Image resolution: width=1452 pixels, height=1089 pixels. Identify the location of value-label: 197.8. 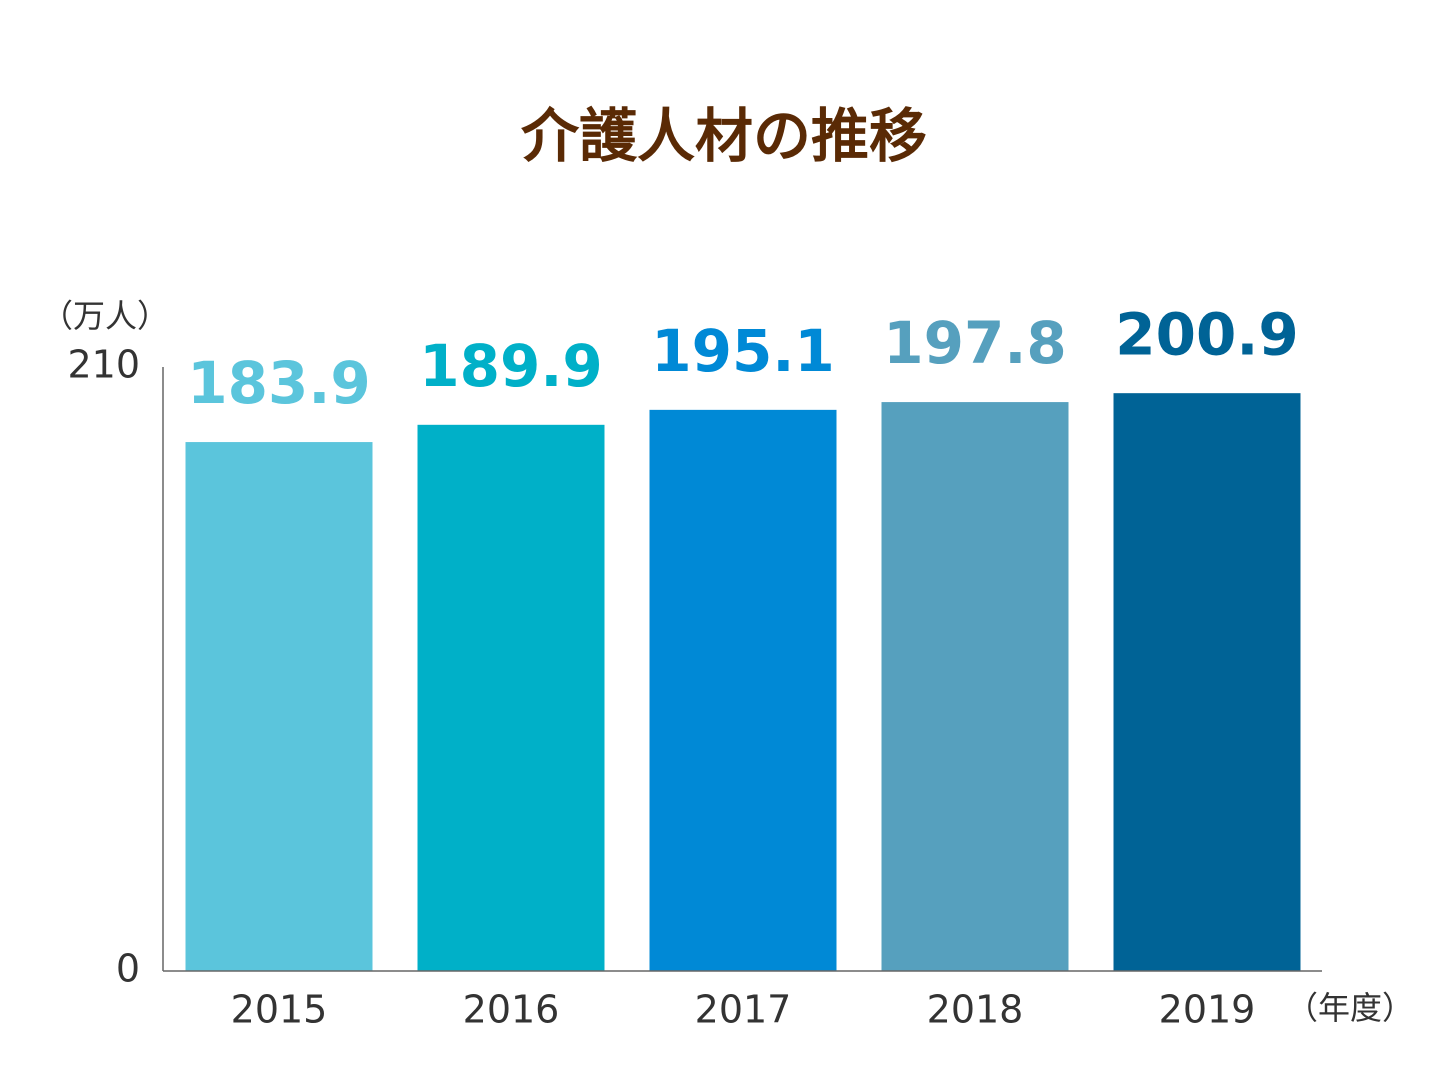
(974, 343).